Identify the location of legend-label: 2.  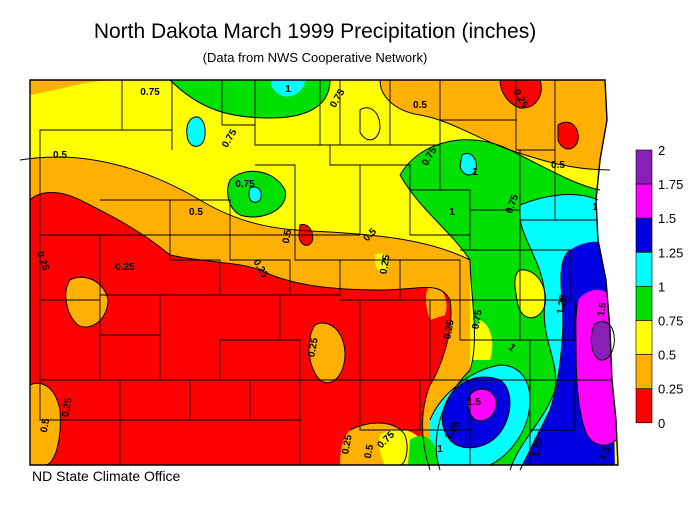
(661, 150).